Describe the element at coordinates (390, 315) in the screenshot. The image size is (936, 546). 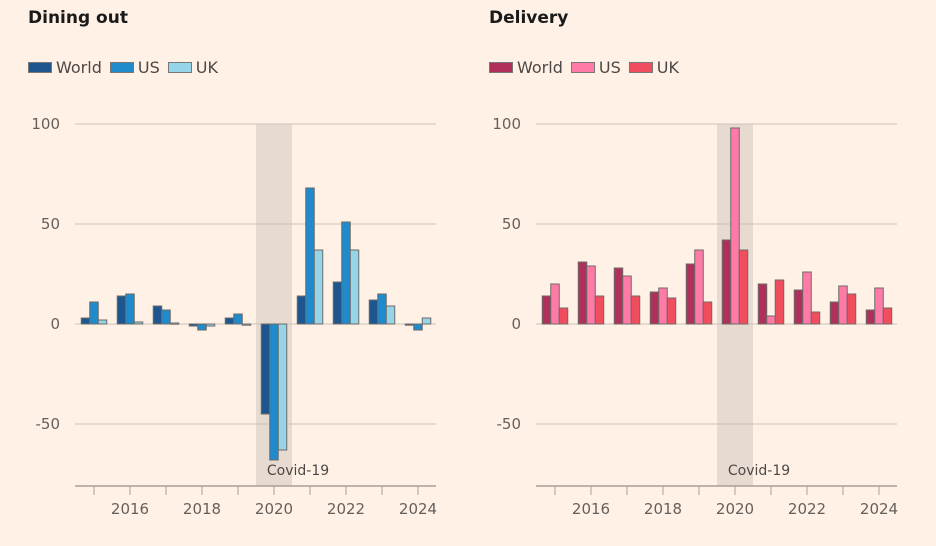
I see `bar-uk-2023` at that location.